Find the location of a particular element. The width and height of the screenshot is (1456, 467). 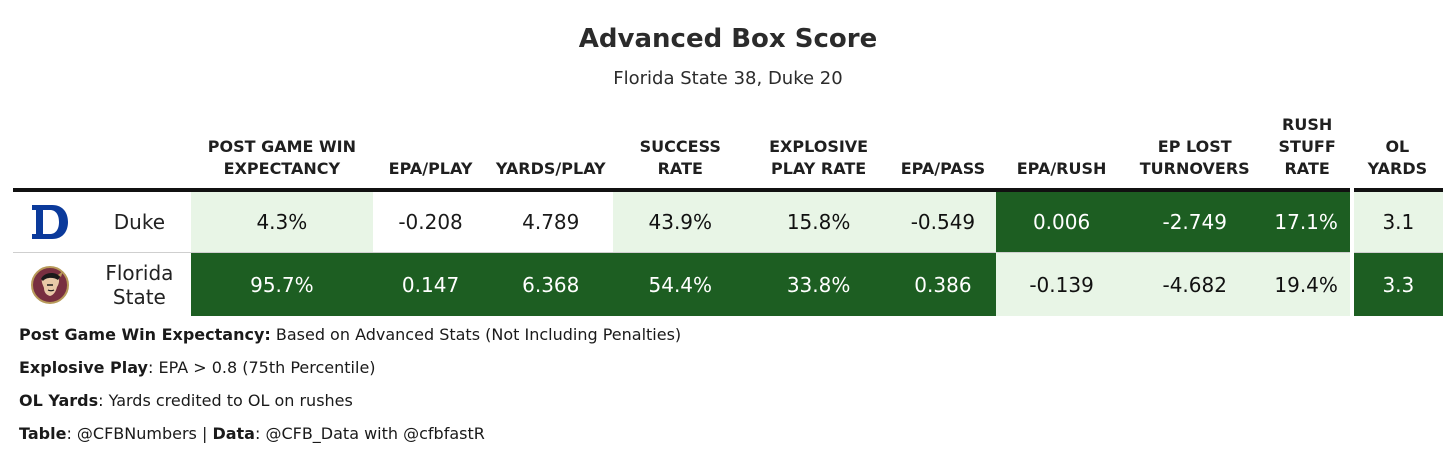

fsu-seminole-logo-icon is located at coordinates (50, 284).